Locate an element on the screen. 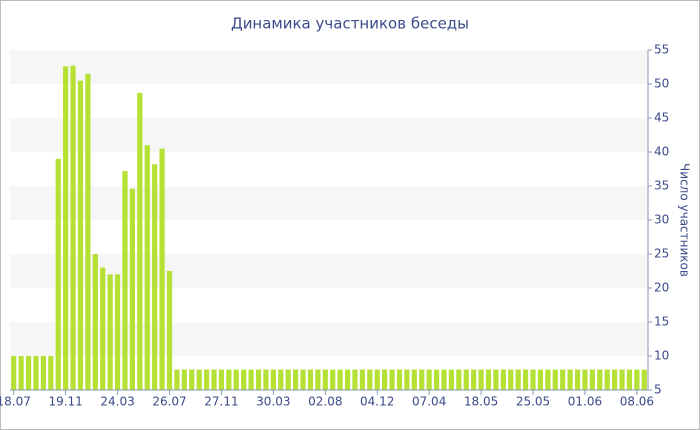  y-tick-label: 30 is located at coordinates (661, 220).